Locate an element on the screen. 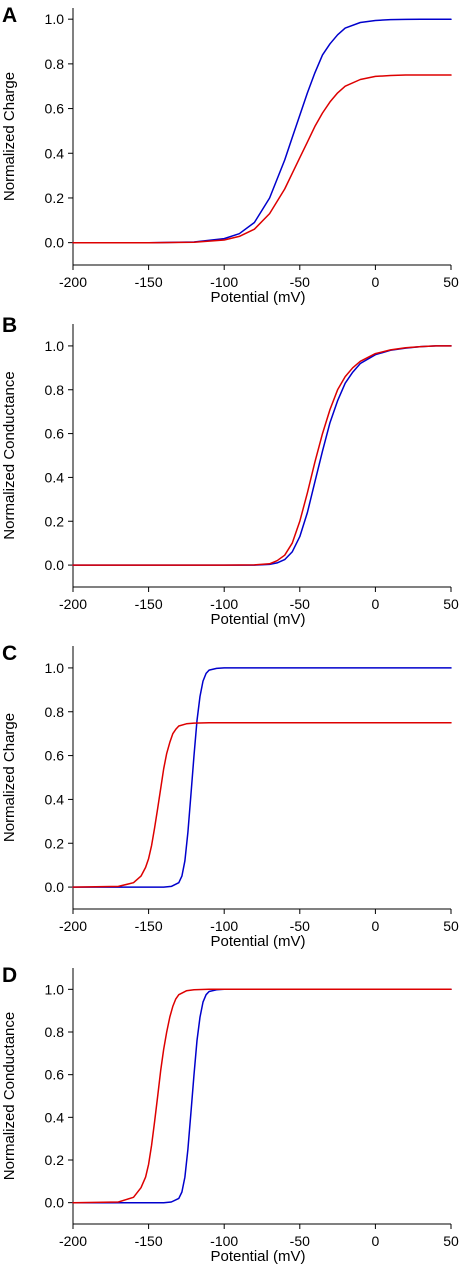 The height and width of the screenshot is (1280, 461). panel-a-x-tick-label: -150 is located at coordinates (149, 282).